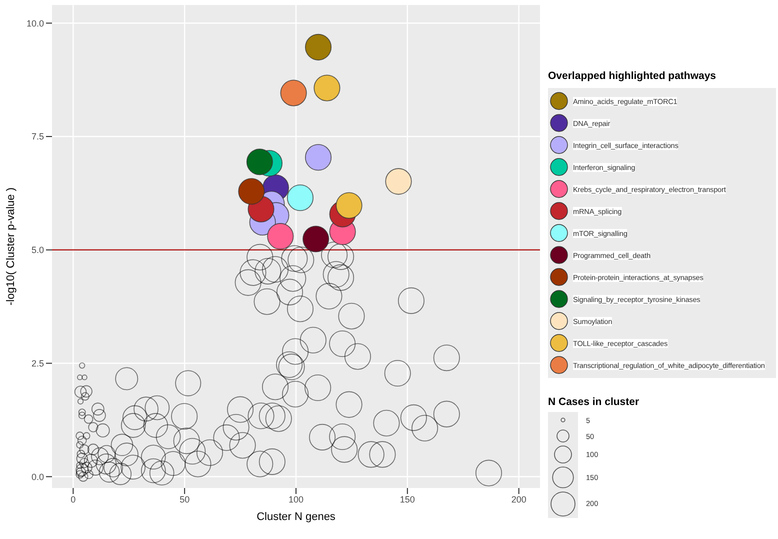  Describe the element at coordinates (594, 402) in the screenshot. I see `text: N Cases in cluster` at that location.